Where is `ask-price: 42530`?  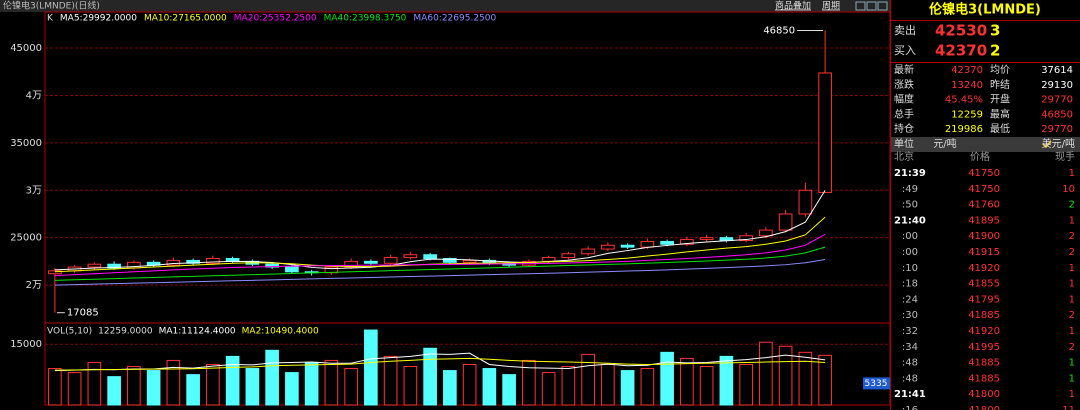 ask-price: 42530 is located at coordinates (961, 31).